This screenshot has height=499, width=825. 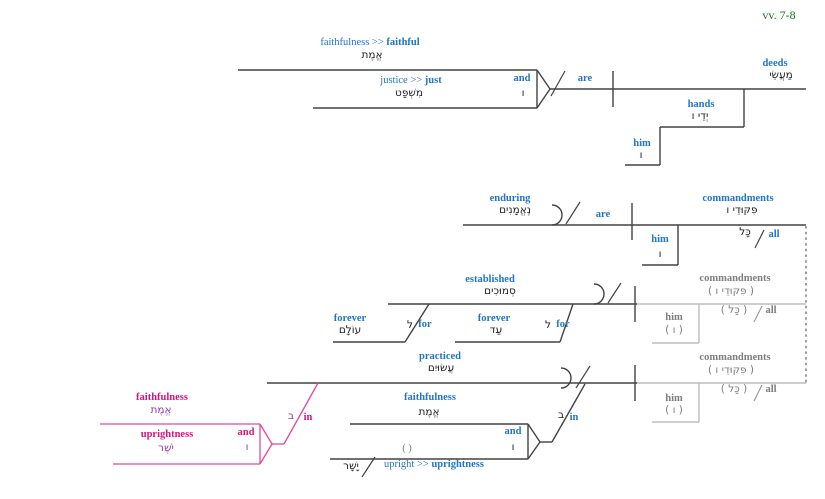 What do you see at coordinates (674, 330) in the screenshot?
I see `him3-hebrew: ( ו )` at bounding box center [674, 330].